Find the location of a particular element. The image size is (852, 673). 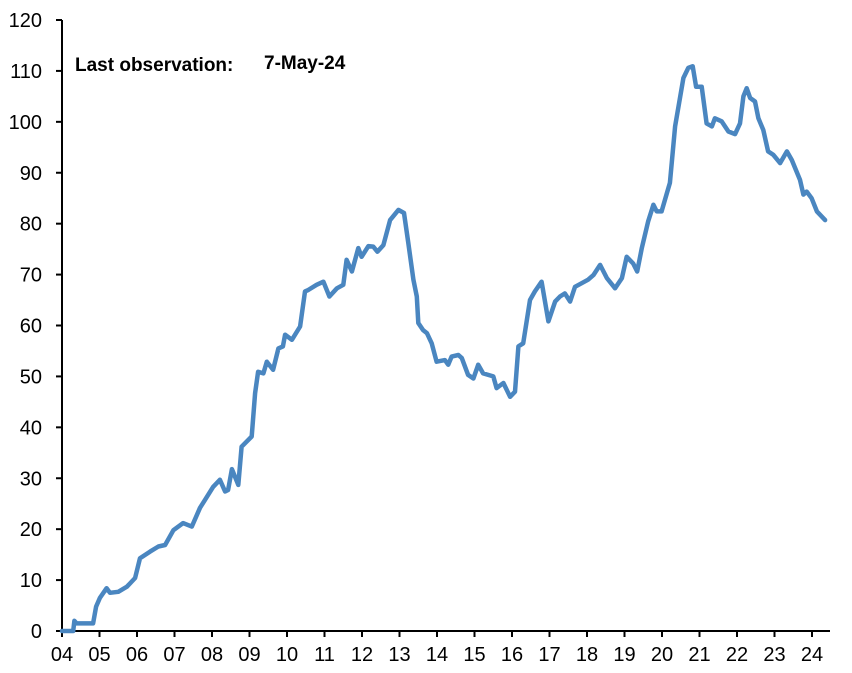

x-tick-label: 17 is located at coordinates (549, 655).